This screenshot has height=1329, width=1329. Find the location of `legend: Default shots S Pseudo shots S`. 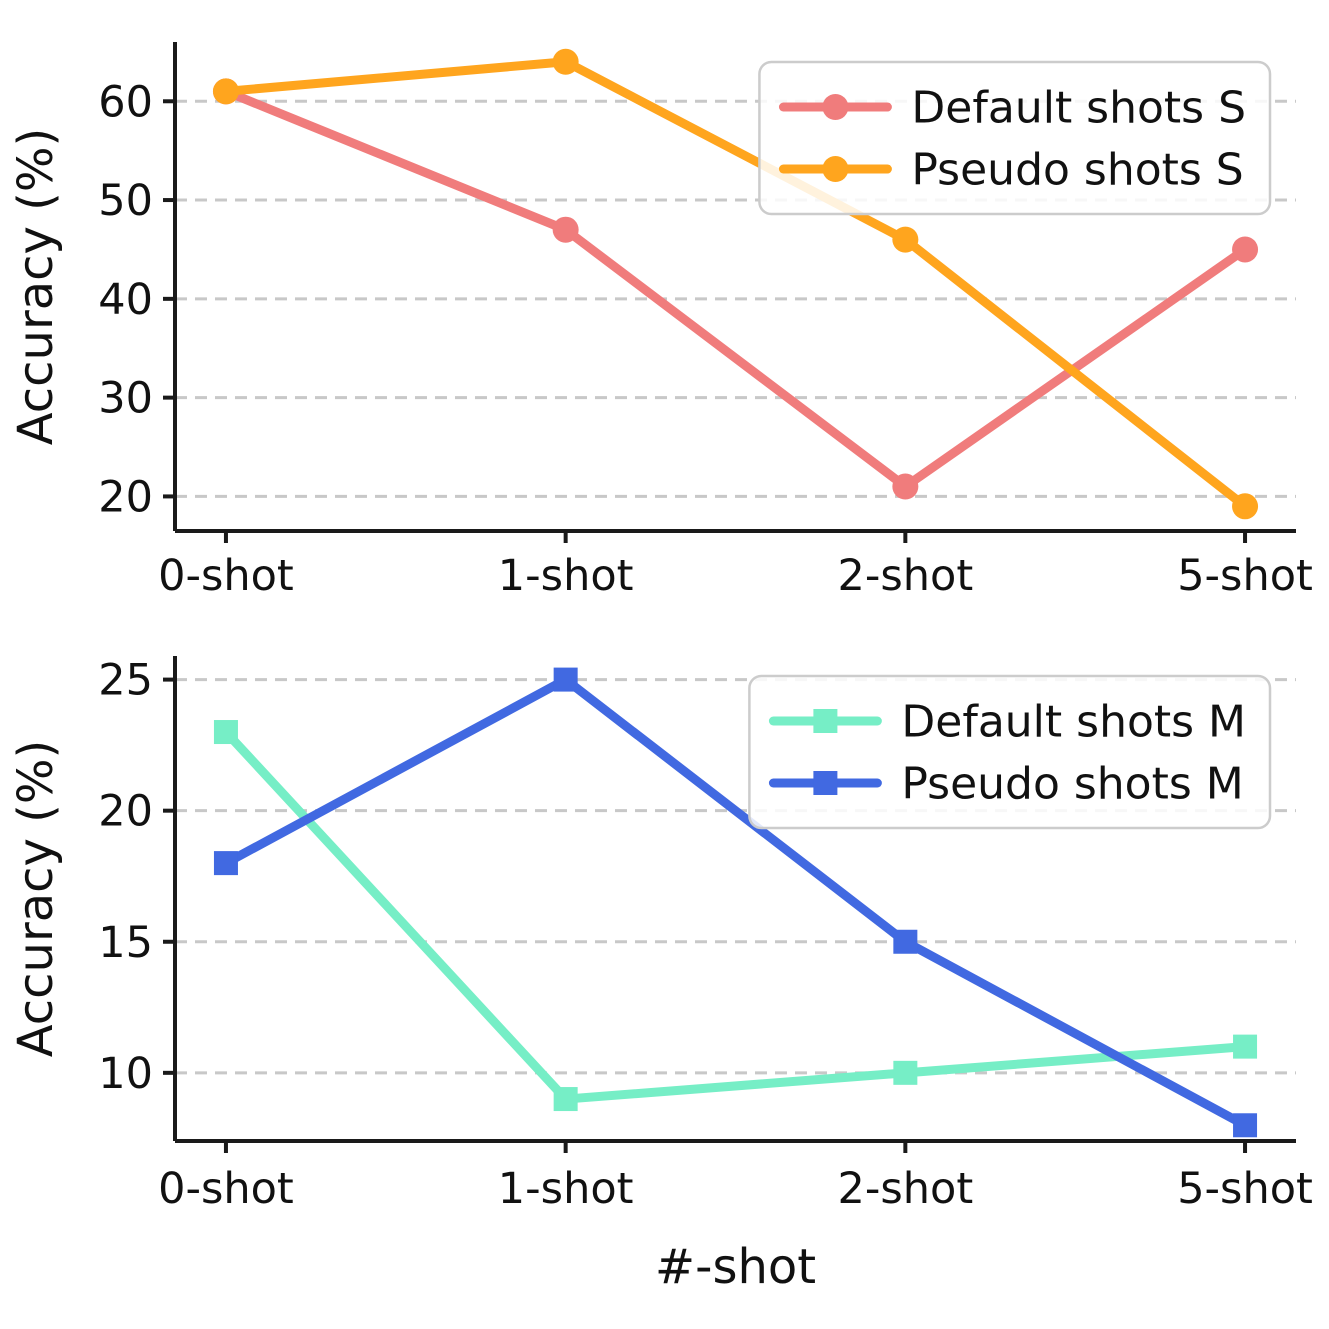

legend: Default shots S Pseudo shots S is located at coordinates (1015, 138).